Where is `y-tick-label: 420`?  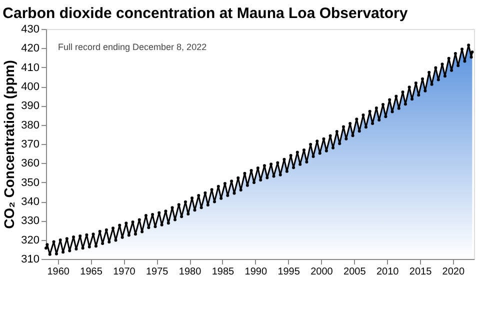 y-tick-label: 420 is located at coordinates (30, 48).